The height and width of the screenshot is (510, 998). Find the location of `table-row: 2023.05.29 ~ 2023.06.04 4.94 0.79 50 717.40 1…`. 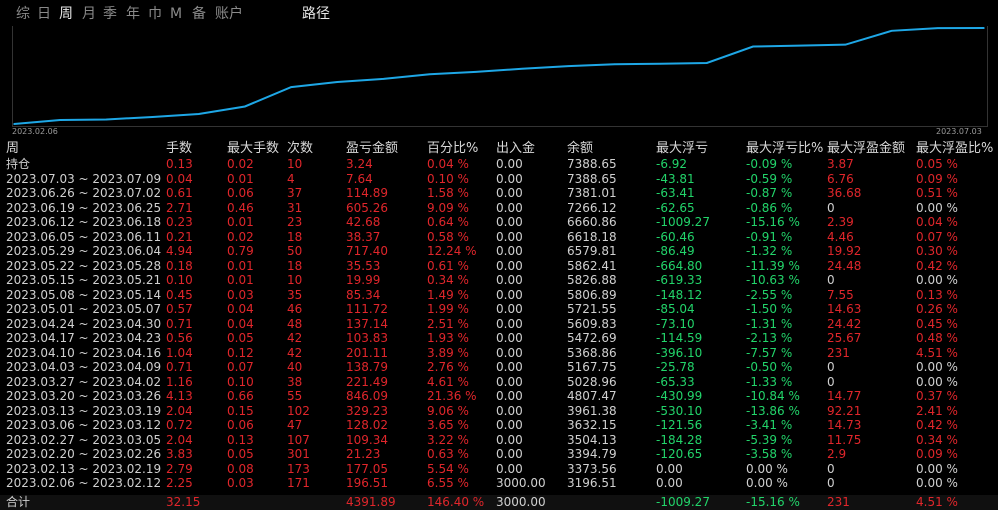

table-row: 2023.05.29 ~ 2023.06.04 4.94 0.79 50 717.40 1… is located at coordinates (499, 251).